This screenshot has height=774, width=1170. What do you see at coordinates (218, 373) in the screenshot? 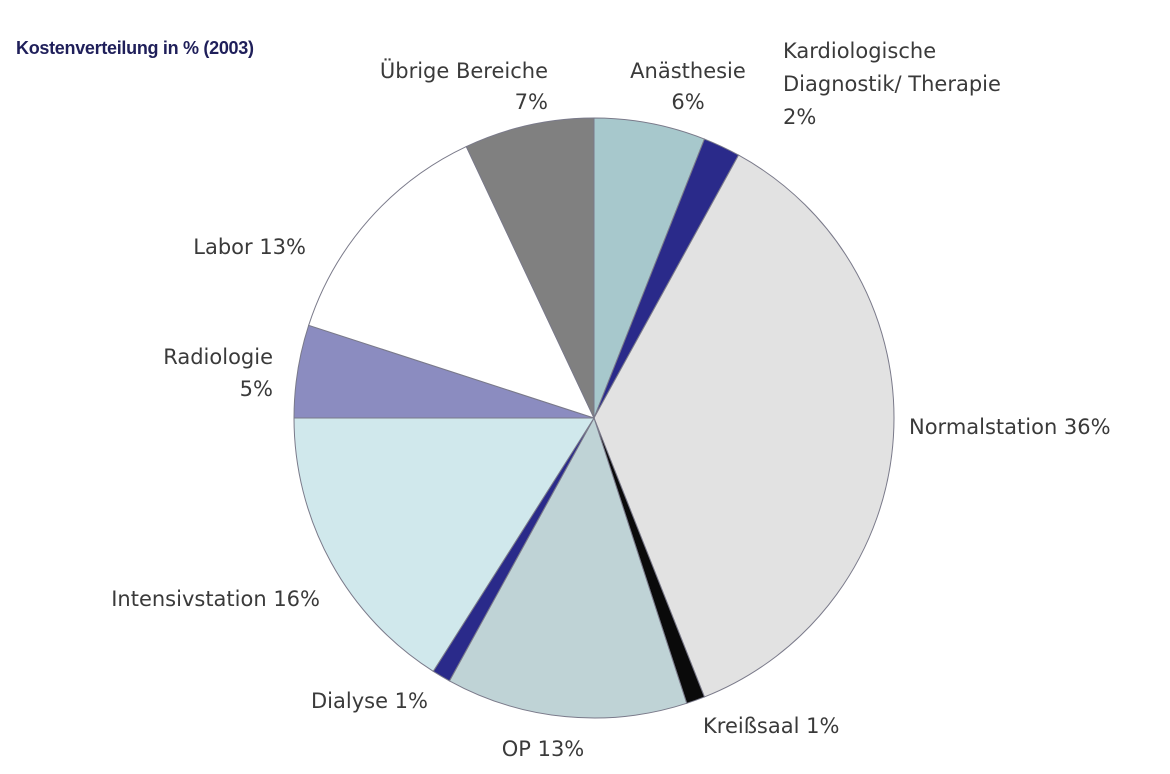
I see `slice-label-radiologie: Radiologie 5%` at bounding box center [218, 373].